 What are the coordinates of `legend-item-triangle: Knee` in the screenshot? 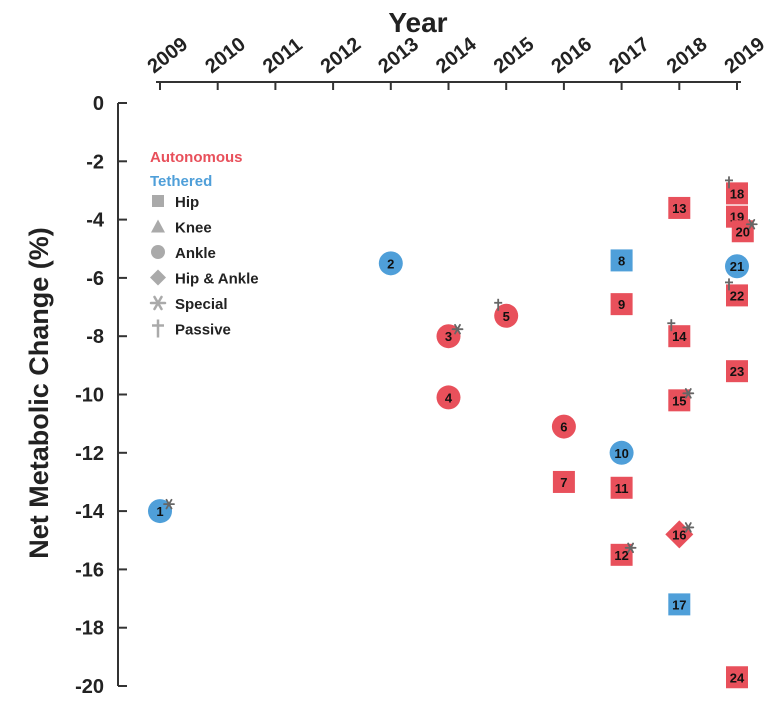 It's located at (181, 228).